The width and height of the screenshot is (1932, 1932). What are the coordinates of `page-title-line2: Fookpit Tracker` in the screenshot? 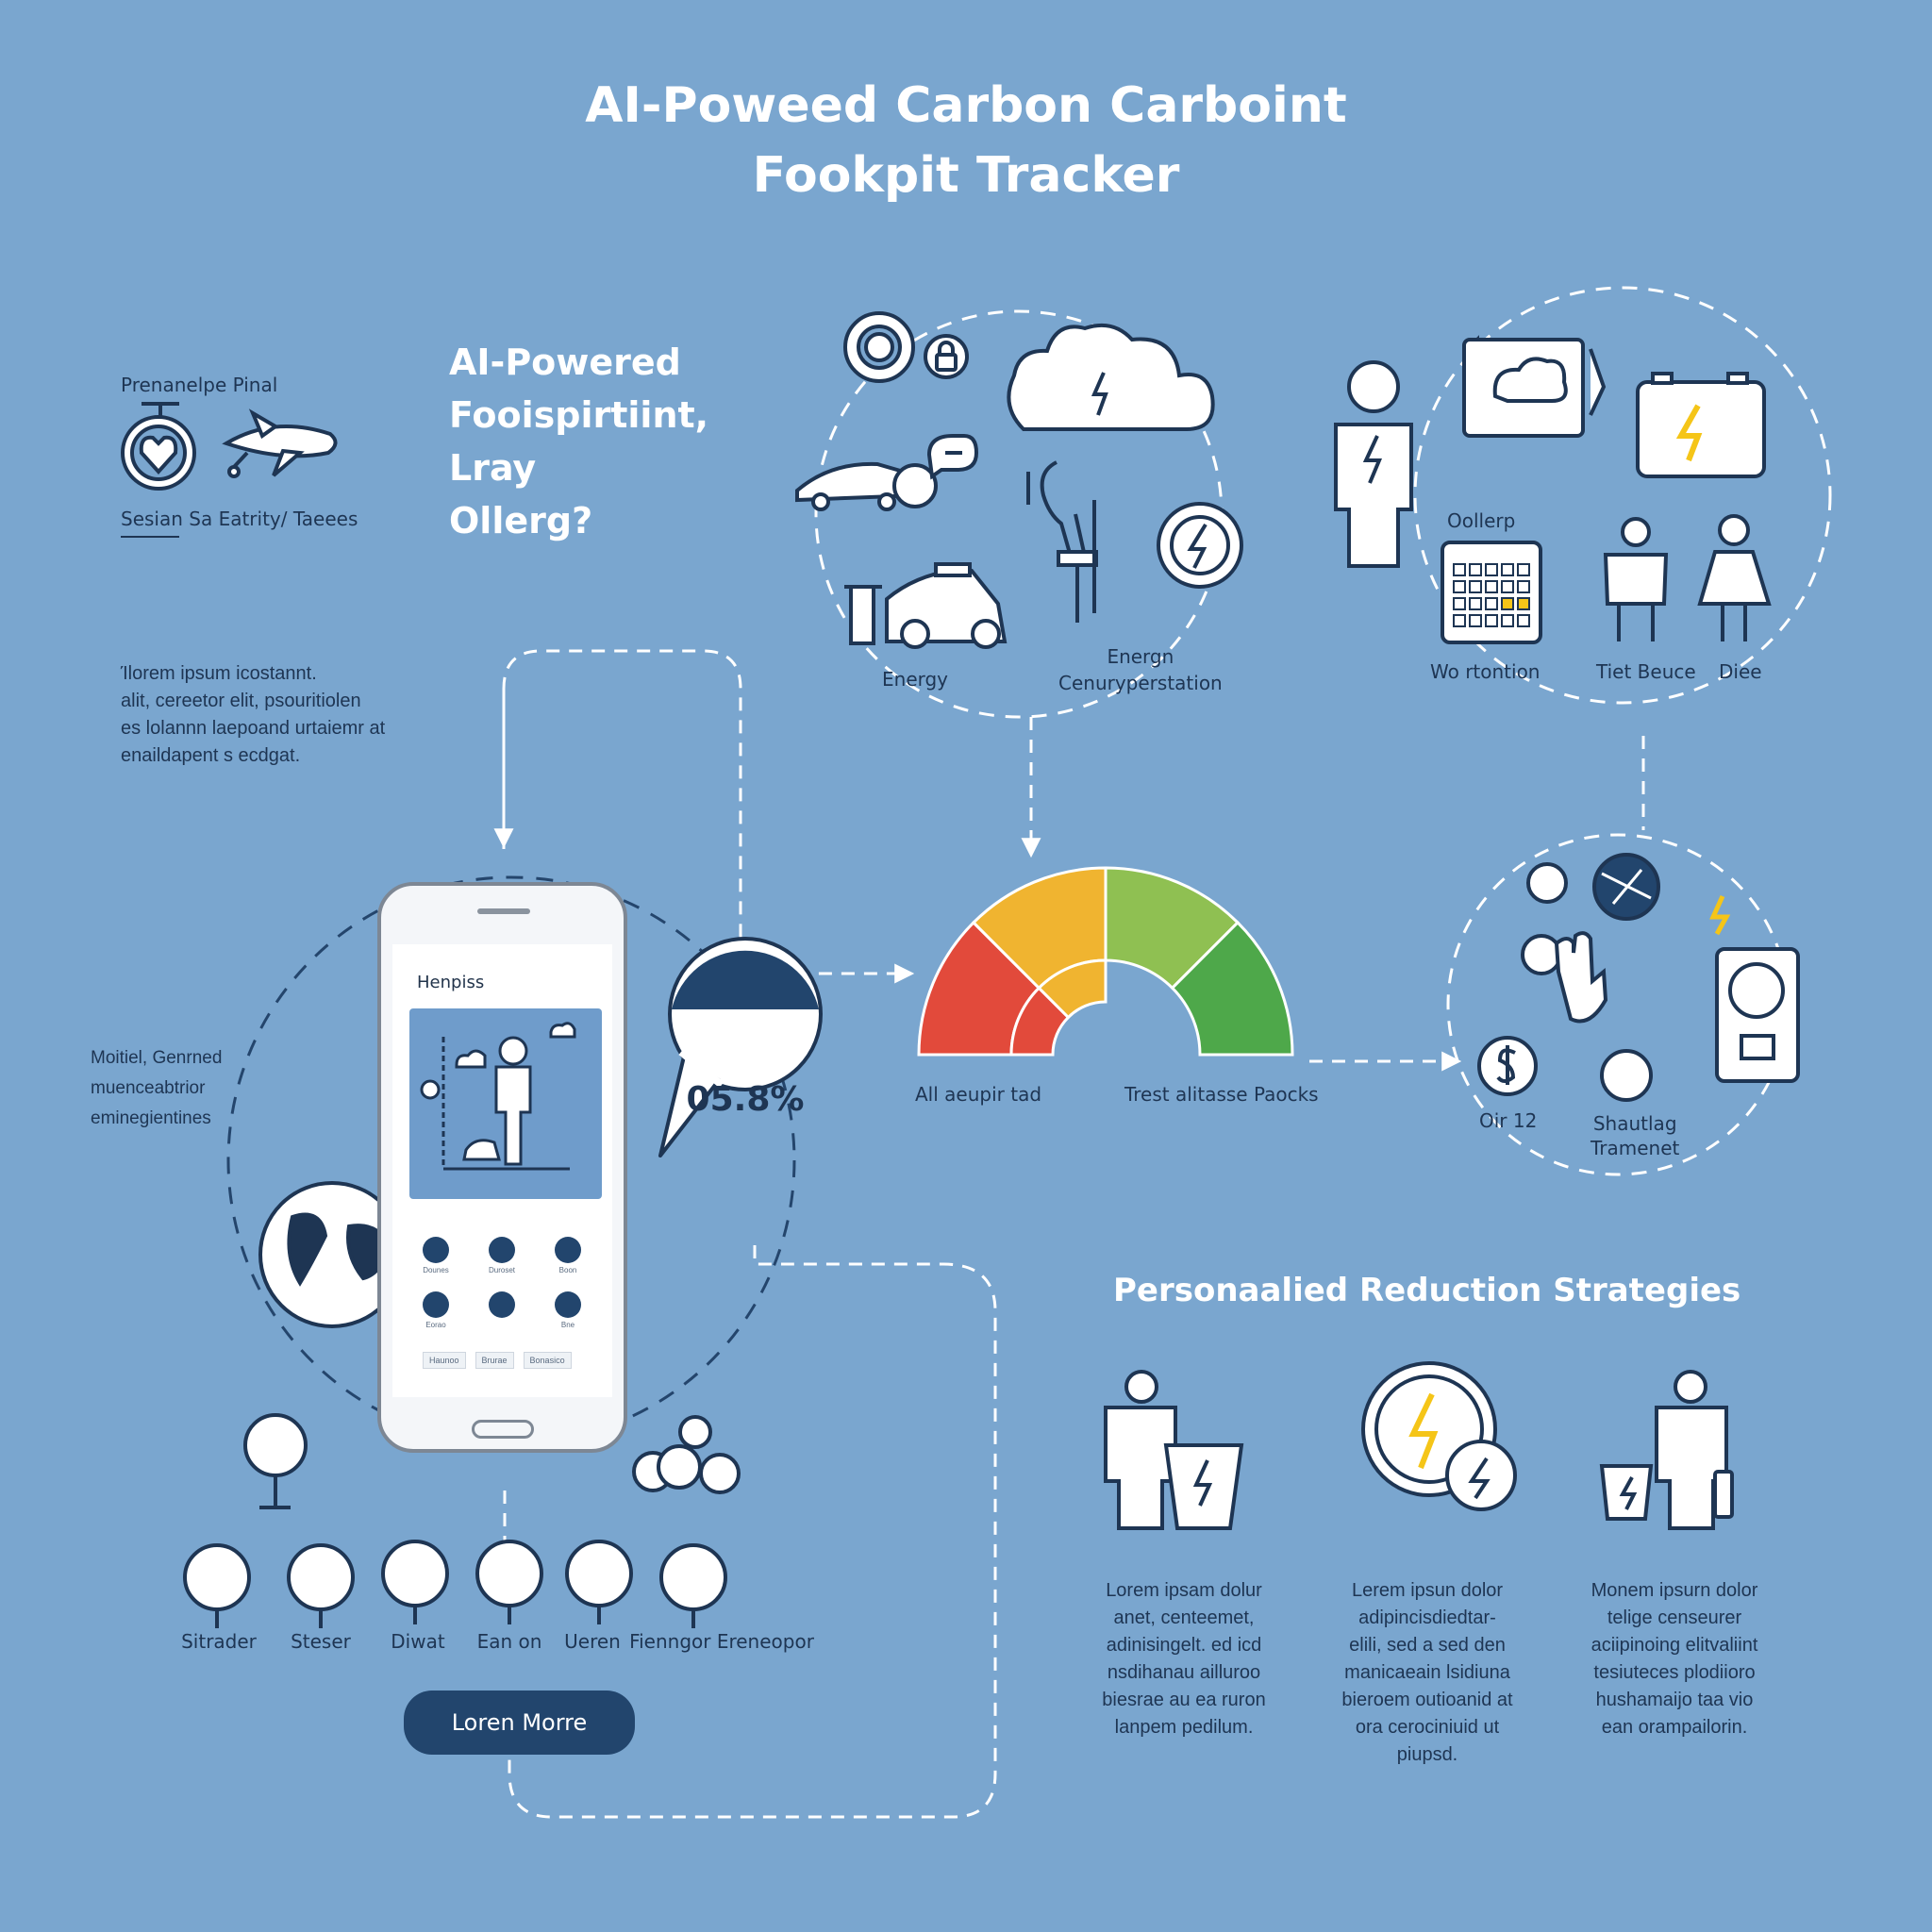 It's located at (966, 175).